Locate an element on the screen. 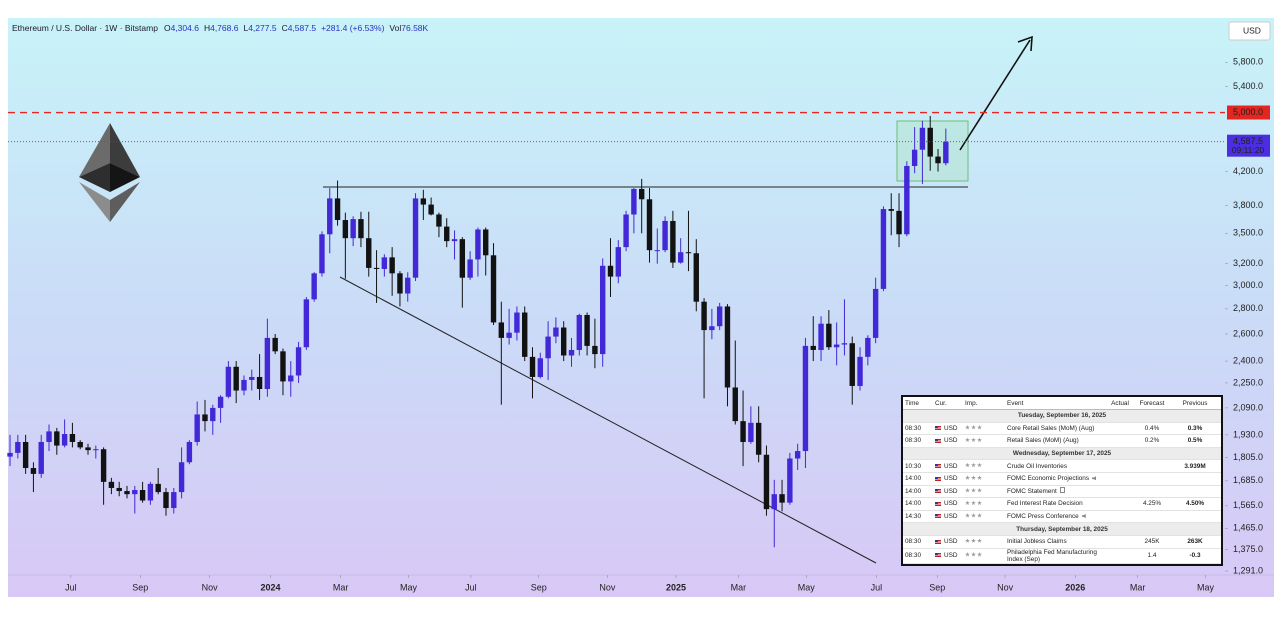 The height and width of the screenshot is (639, 1280). event-name-cell: Retail Sales (MoM) (Aug) is located at coordinates (1055, 441).